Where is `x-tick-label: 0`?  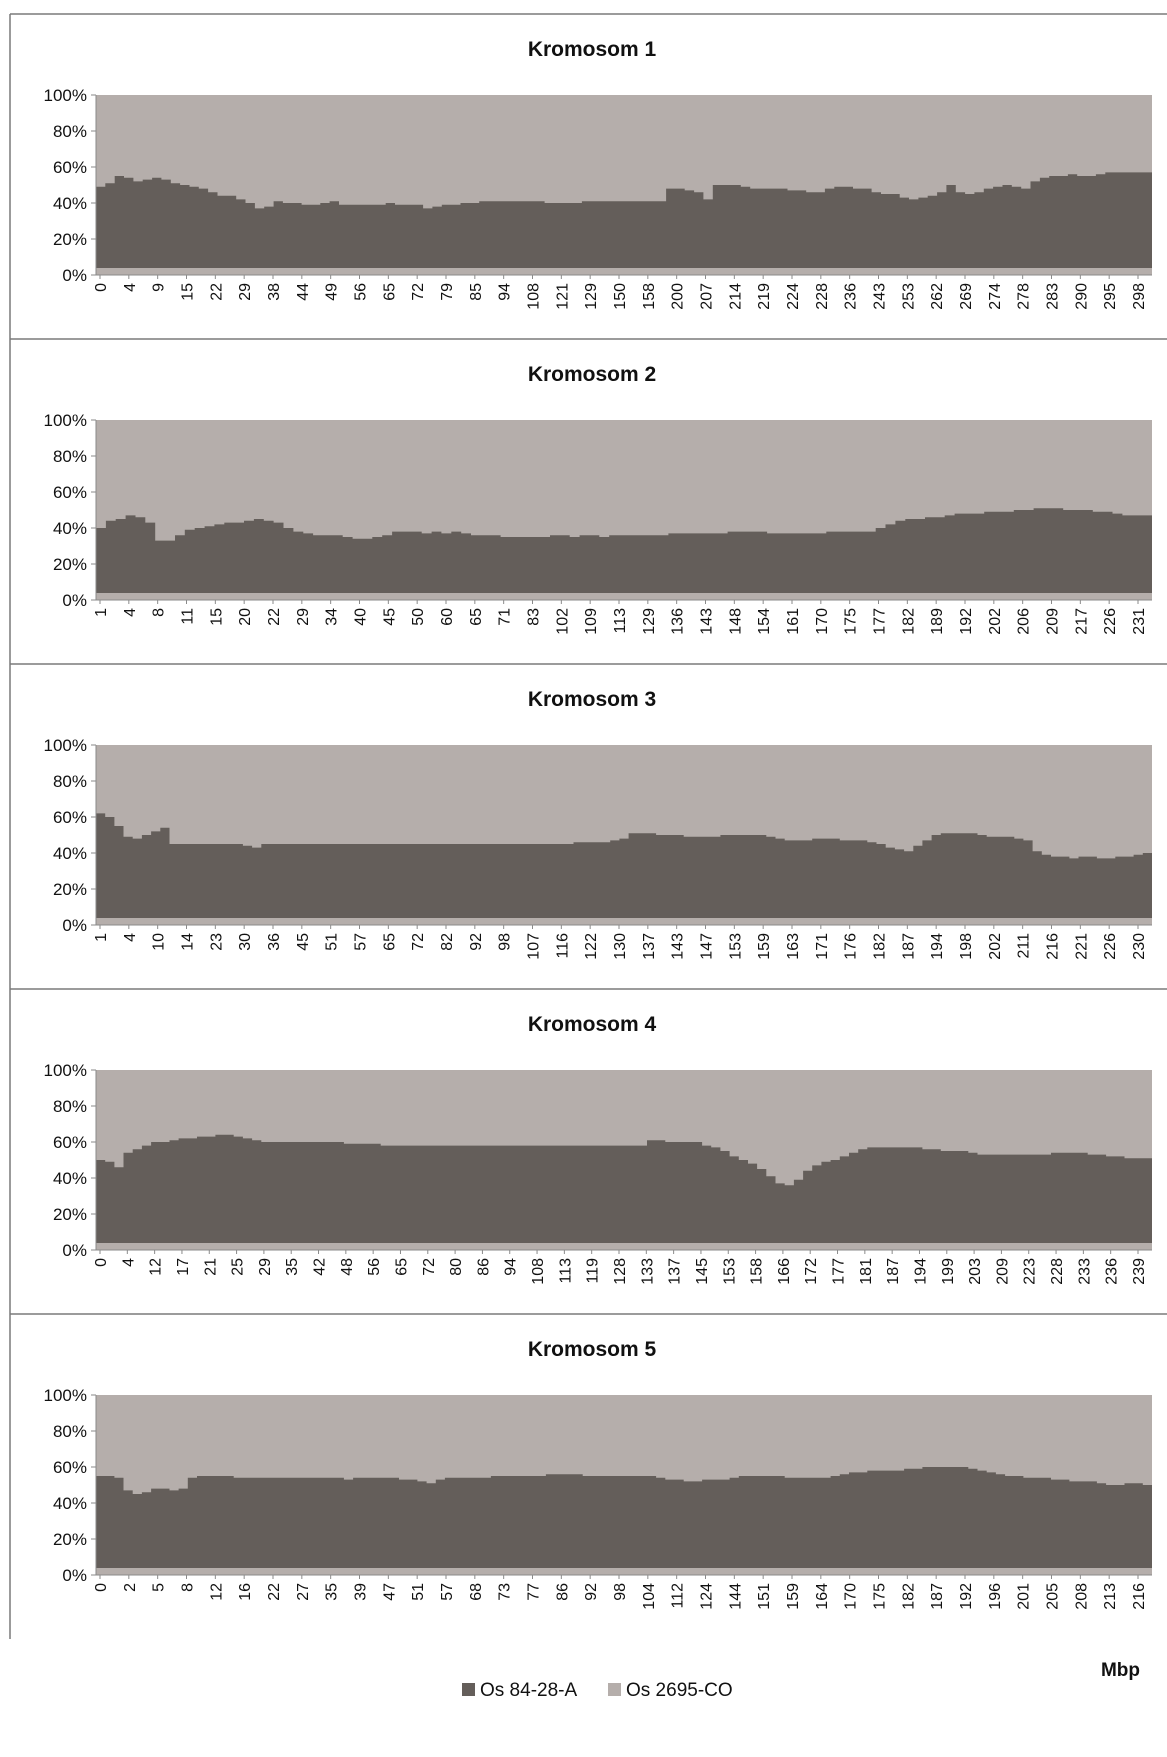 x-tick-label: 0 is located at coordinates (101, 1587).